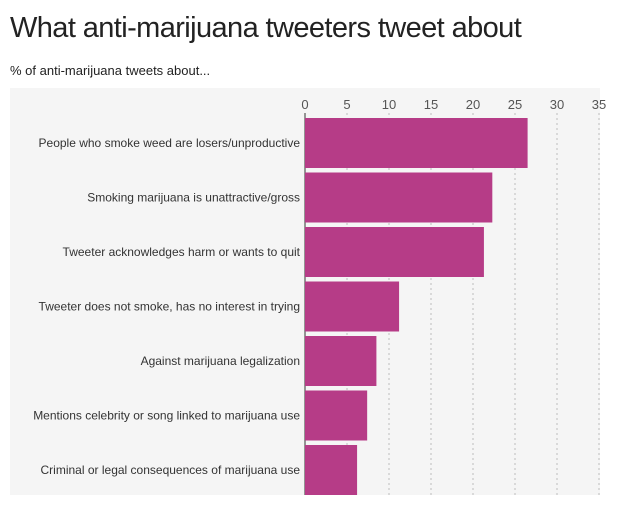 This screenshot has width=631, height=507. What do you see at coordinates (346, 104) in the screenshot?
I see `x-tick-label: 5` at bounding box center [346, 104].